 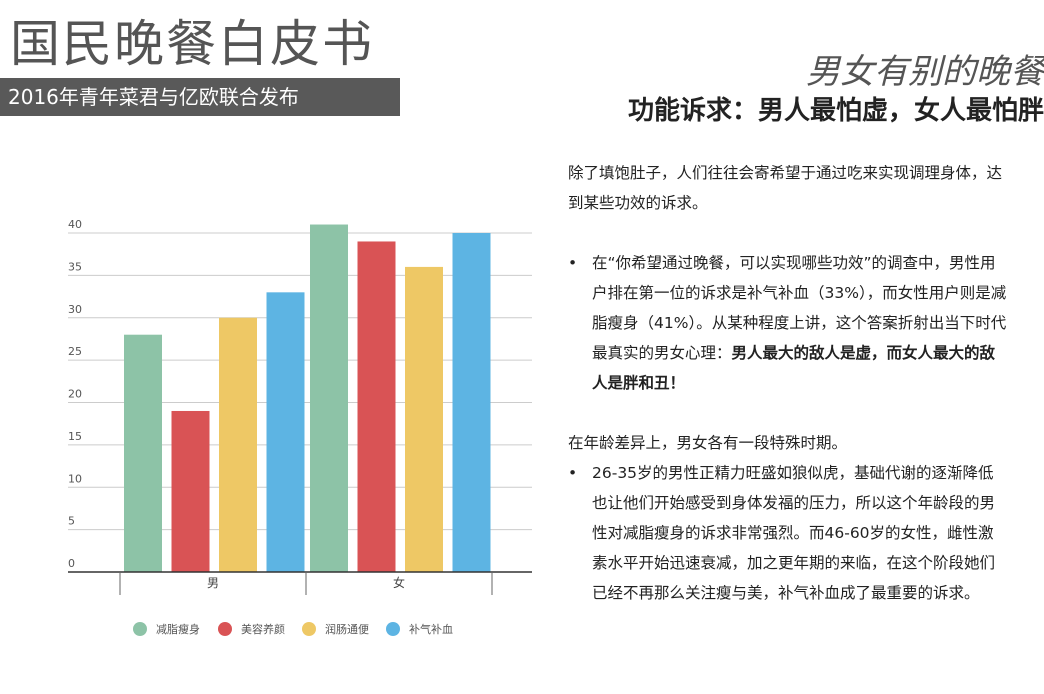 What do you see at coordinates (71, 521) in the screenshot?
I see `y-tick-label: 5` at bounding box center [71, 521].